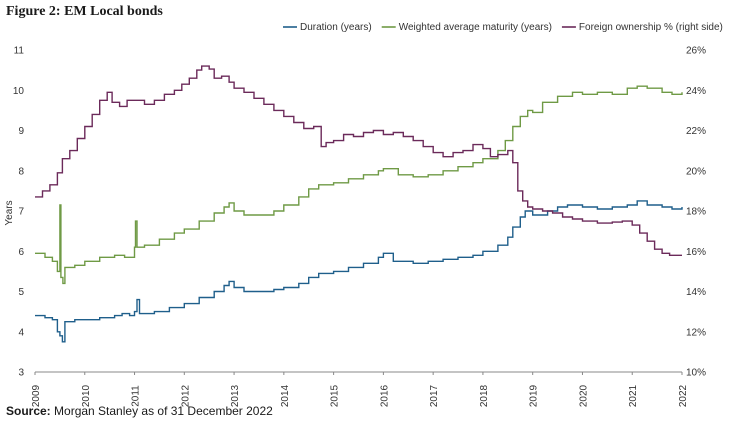  Describe the element at coordinates (484, 395) in the screenshot. I see `x-tick-label: 2018` at that location.